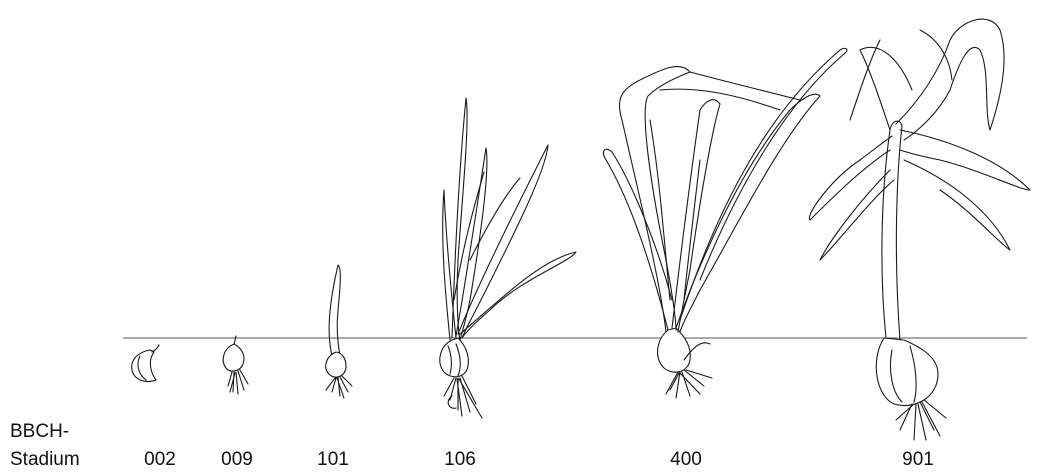 This screenshot has height=473, width=1043. Describe the element at coordinates (160, 459) in the screenshot. I see `stage-label: 002` at that location.